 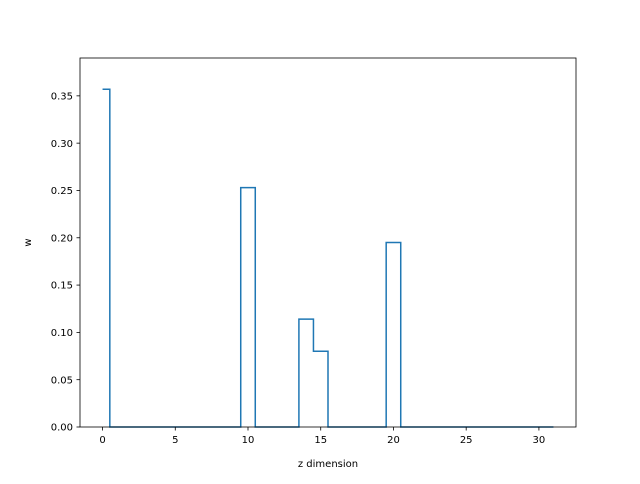 I want to click on x-axis-label: z dimension, so click(x=328, y=464).